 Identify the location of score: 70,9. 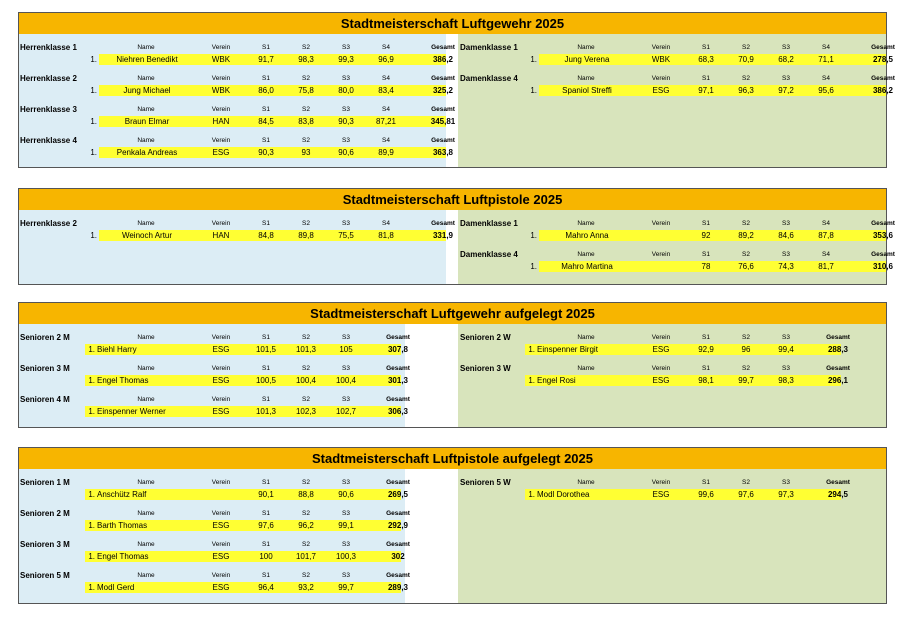
(746, 59).